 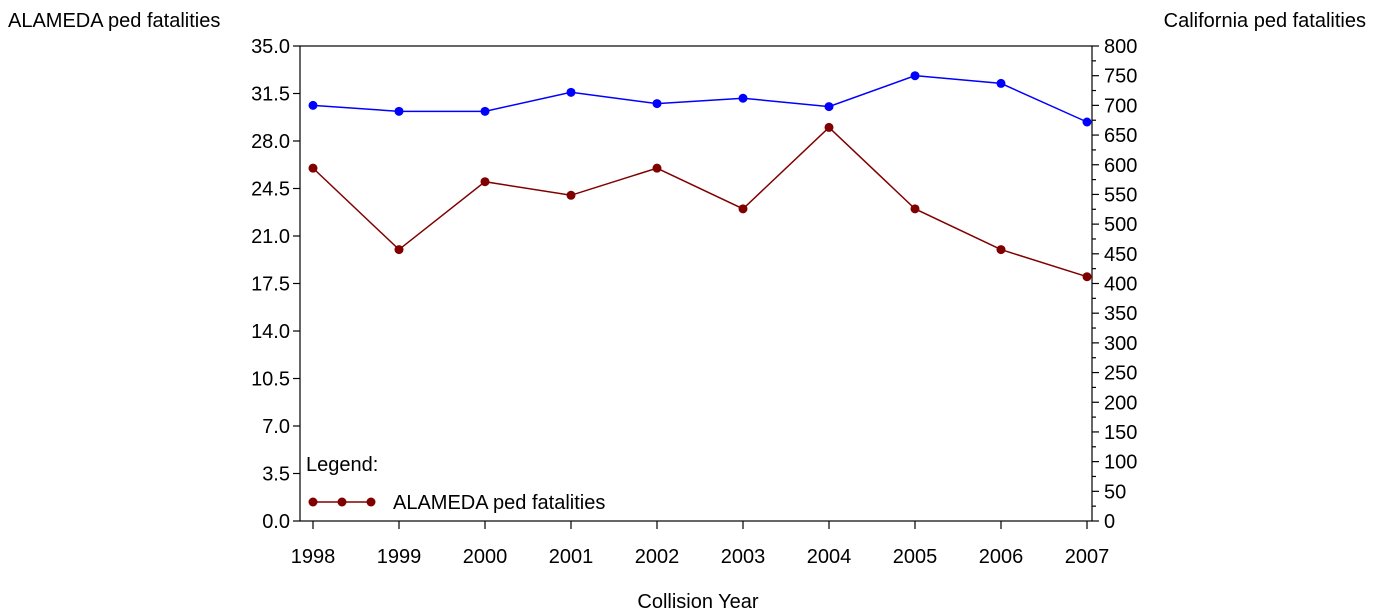 What do you see at coordinates (270, 285) in the screenshot?
I see `left-tick-label: 17.5` at bounding box center [270, 285].